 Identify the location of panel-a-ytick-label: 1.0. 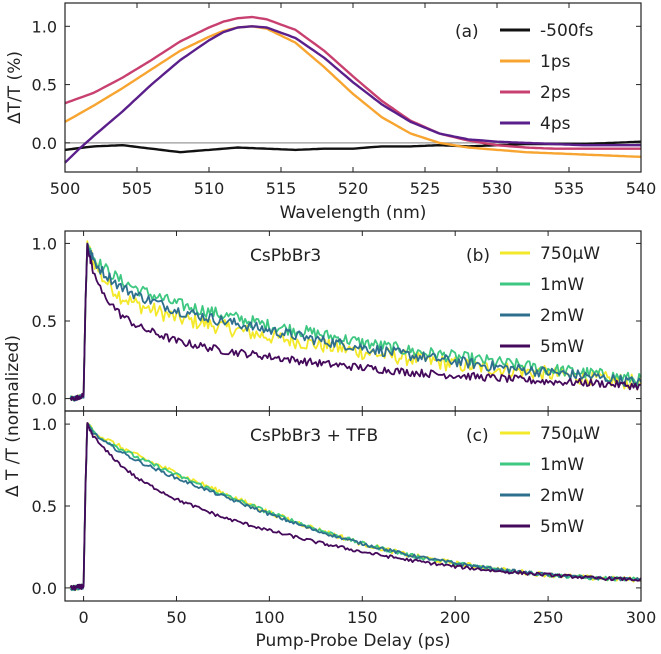
(44, 26).